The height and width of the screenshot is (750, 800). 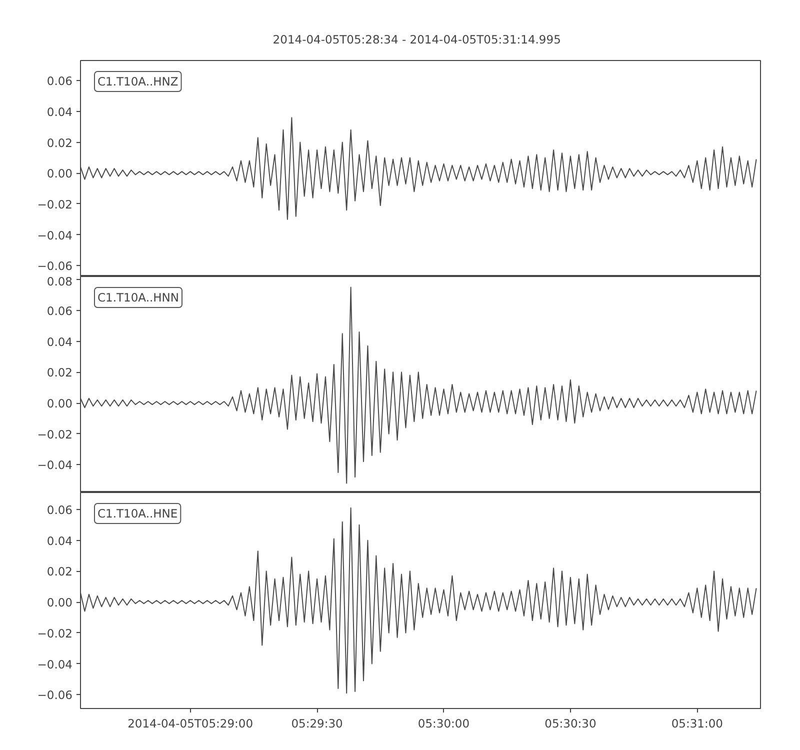 I want to click on annotation: C1.T10A..HNZ, so click(x=138, y=81).